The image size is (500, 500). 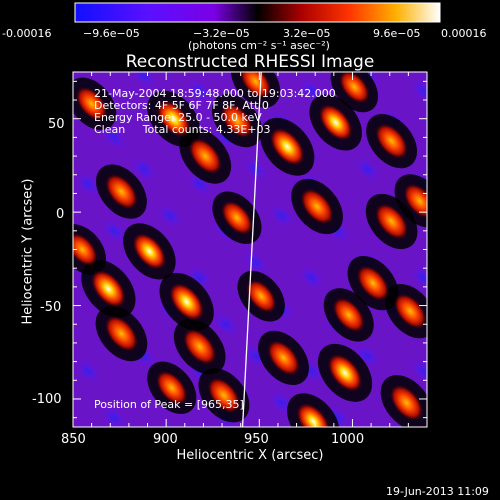 I want to click on colorbar, so click(x=257, y=12).